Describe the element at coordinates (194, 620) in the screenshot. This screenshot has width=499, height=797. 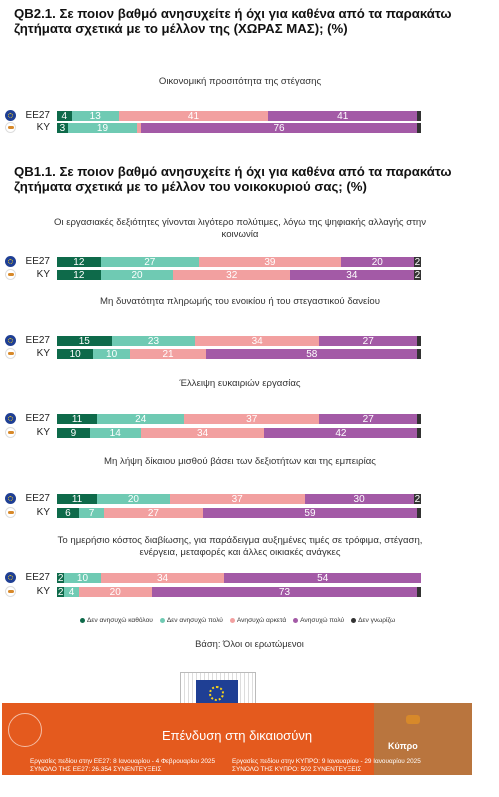
I see `legend-label: Δεν ανησυχώ πολύ` at that location.